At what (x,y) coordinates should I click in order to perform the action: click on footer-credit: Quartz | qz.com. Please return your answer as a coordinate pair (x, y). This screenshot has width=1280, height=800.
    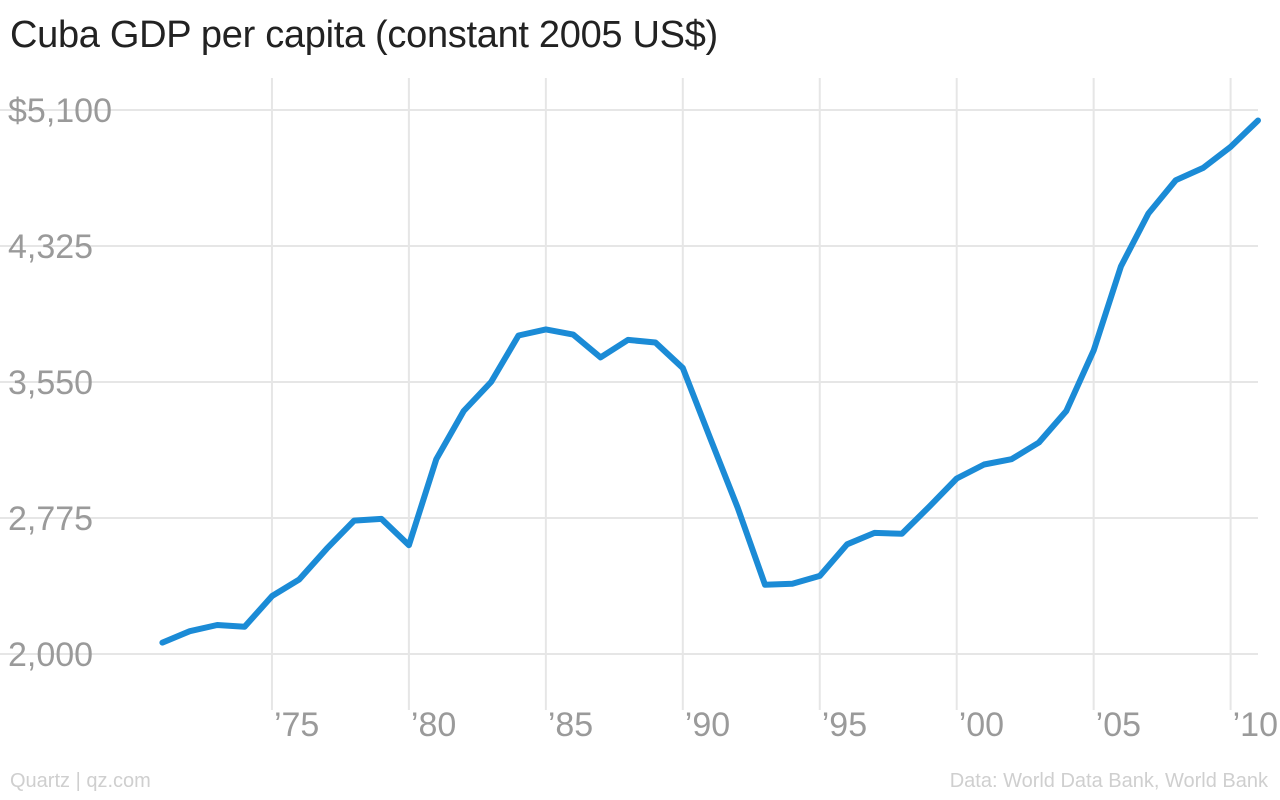
    Looking at the image, I should click on (80, 781).